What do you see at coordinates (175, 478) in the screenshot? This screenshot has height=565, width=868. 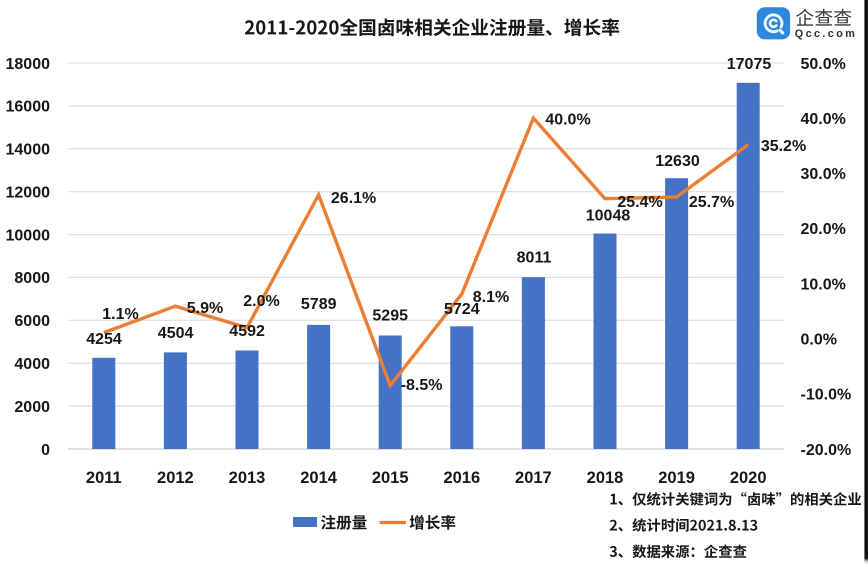 I see `svg-text: 2012` at bounding box center [175, 478].